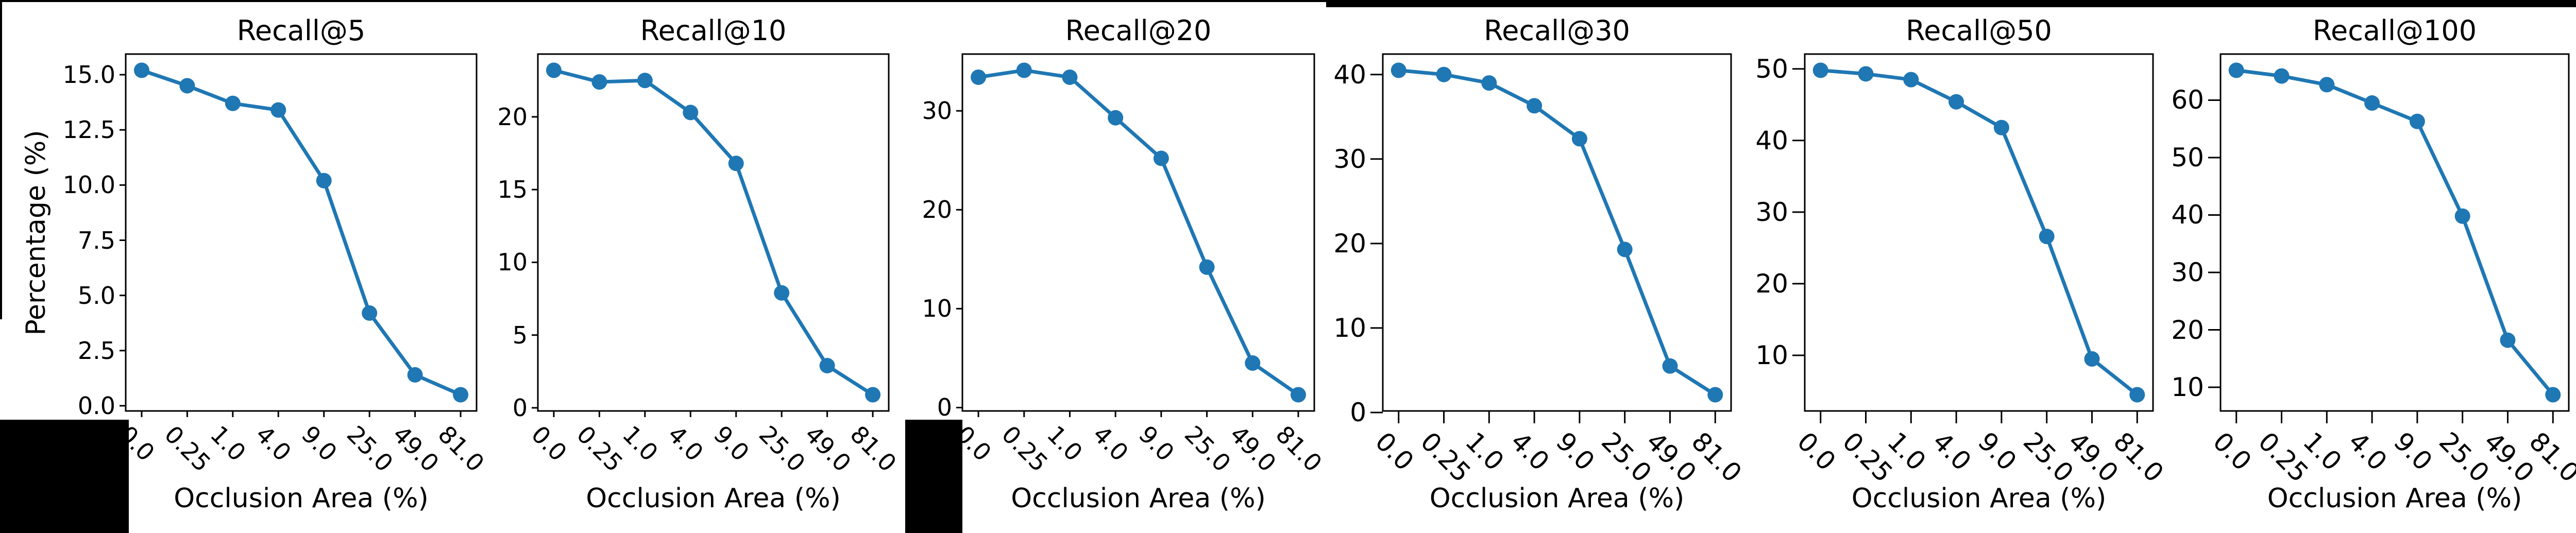  Describe the element at coordinates (1, 159) in the screenshot. I see `redaction-line-left` at that location.